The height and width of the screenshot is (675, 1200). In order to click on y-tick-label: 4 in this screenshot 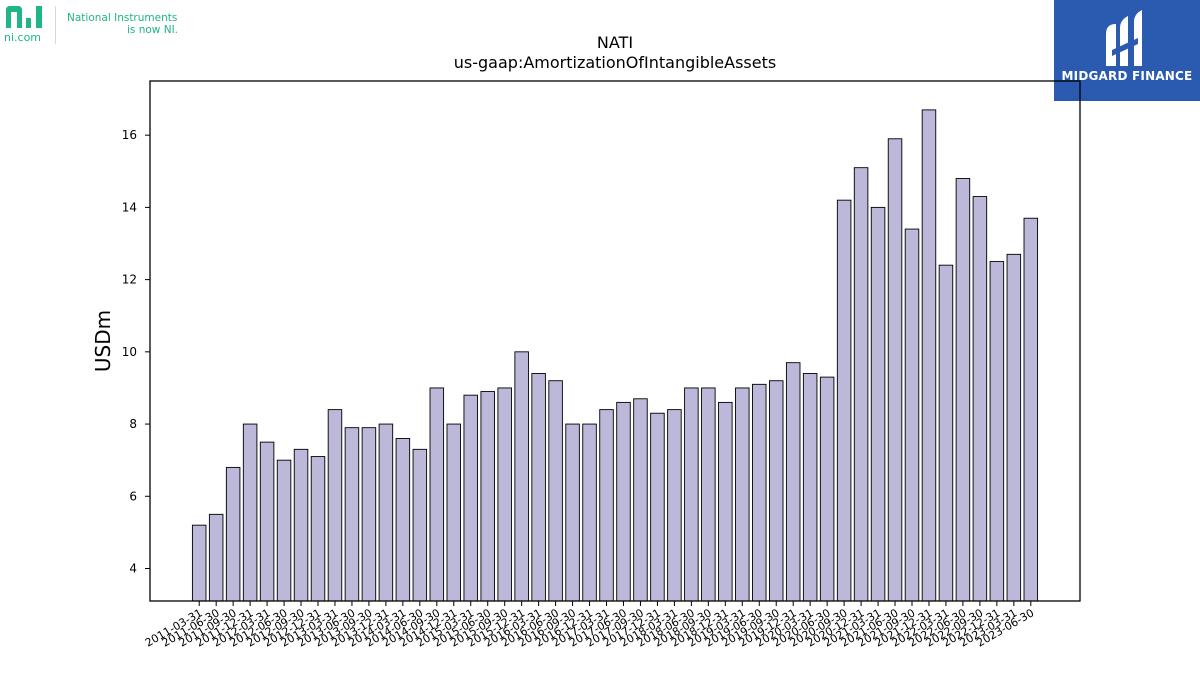, I will do `click(133, 569)`.